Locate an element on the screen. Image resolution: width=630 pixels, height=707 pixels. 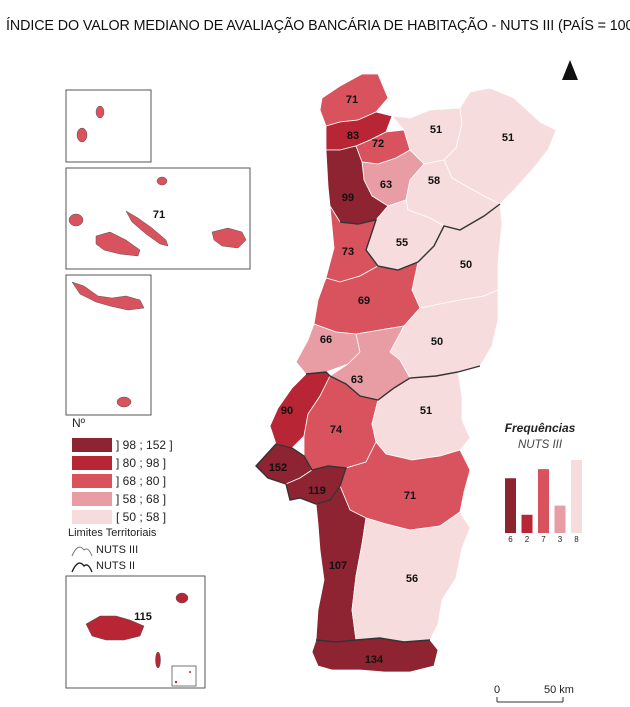
island-madeira is located at coordinates (115, 628).